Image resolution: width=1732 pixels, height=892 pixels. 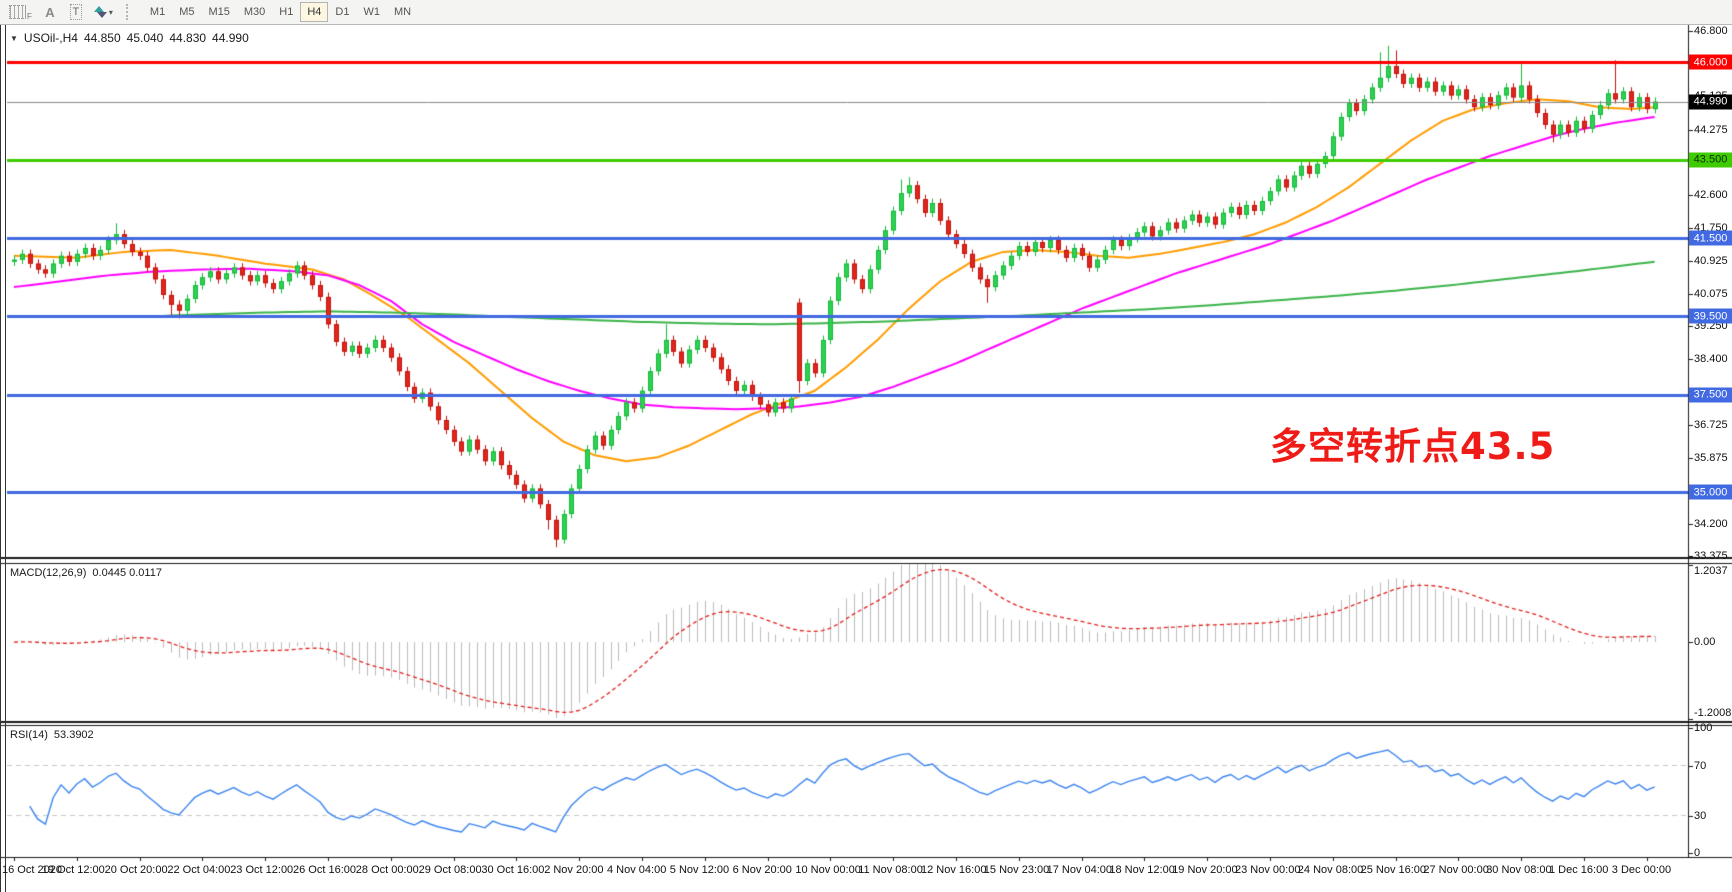 I want to click on date-label: 6 Nov 20:00, so click(x=762, y=870).